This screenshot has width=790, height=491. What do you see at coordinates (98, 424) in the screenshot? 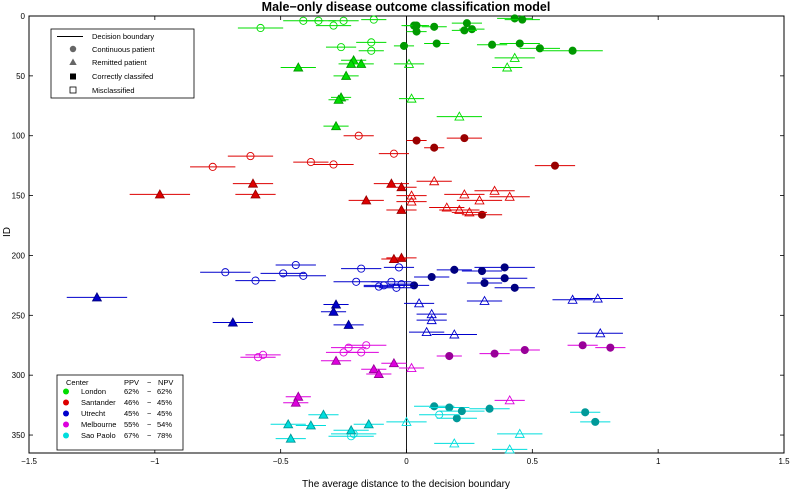
I see `legend-center-name: Melbourne` at bounding box center [98, 424].